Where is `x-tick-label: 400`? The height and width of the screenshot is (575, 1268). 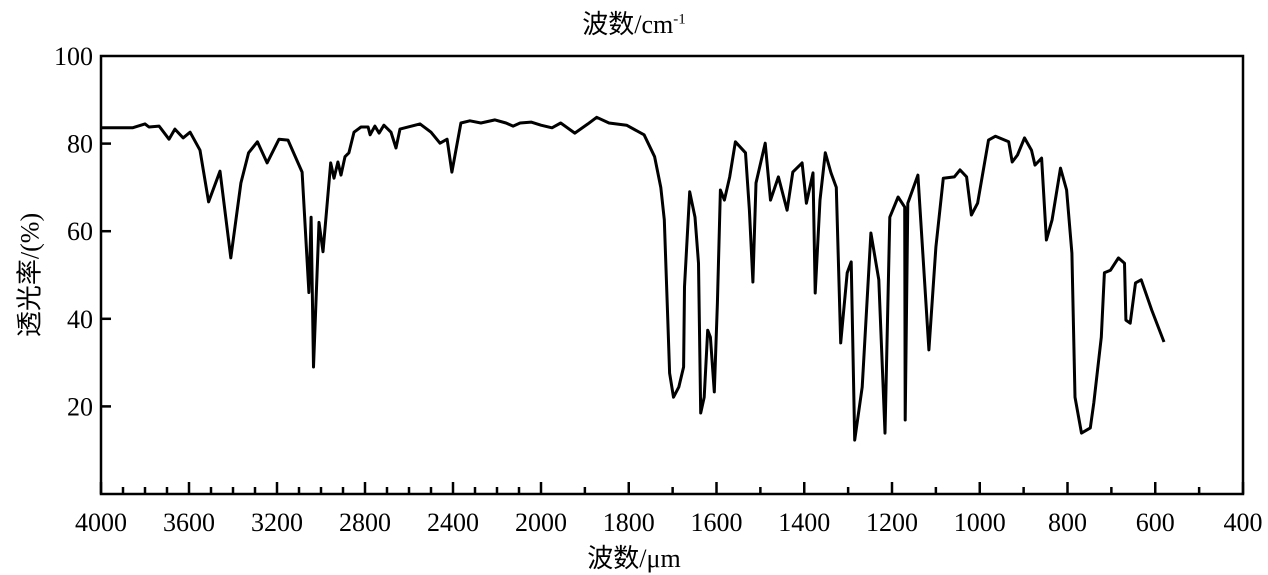 x-tick-label: 400 is located at coordinates (1243, 522).